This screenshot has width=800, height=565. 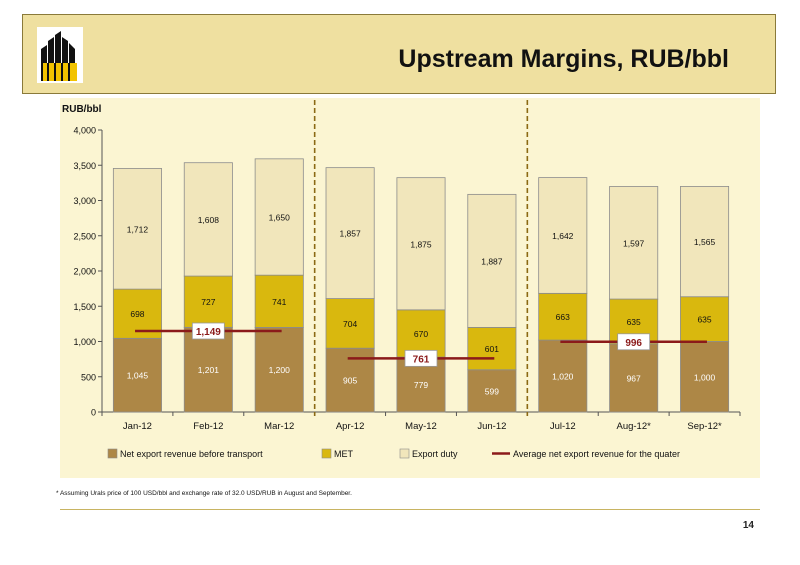 I want to click on bar-value-label: 704, so click(x=350, y=324).